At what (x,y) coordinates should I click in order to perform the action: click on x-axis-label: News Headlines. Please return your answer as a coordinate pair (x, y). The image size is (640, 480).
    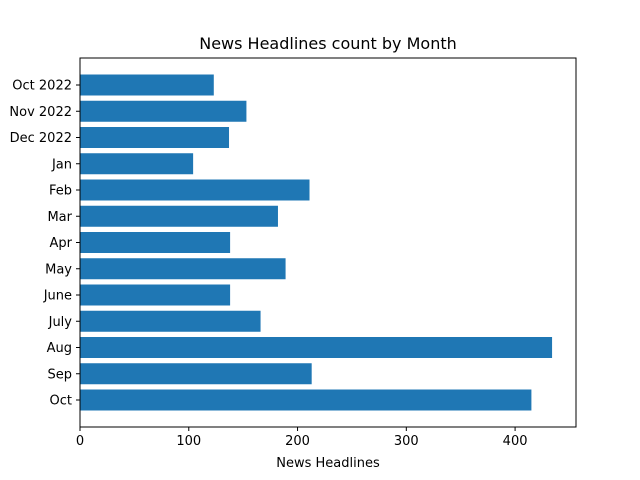
    Looking at the image, I should click on (328, 463).